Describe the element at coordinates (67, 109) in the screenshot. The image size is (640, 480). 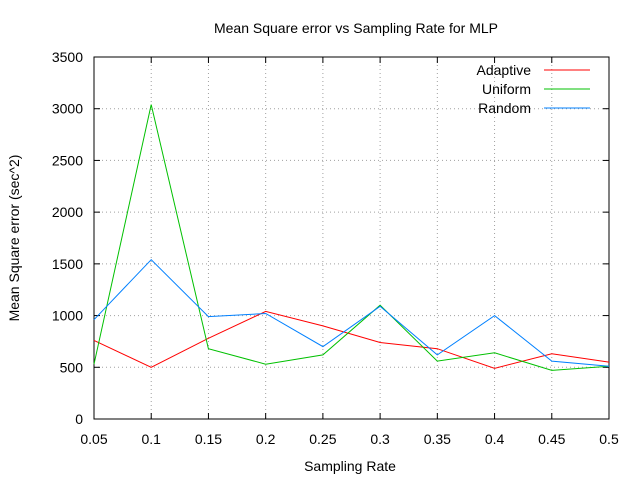
I see `y-tick-label: 3000` at that location.